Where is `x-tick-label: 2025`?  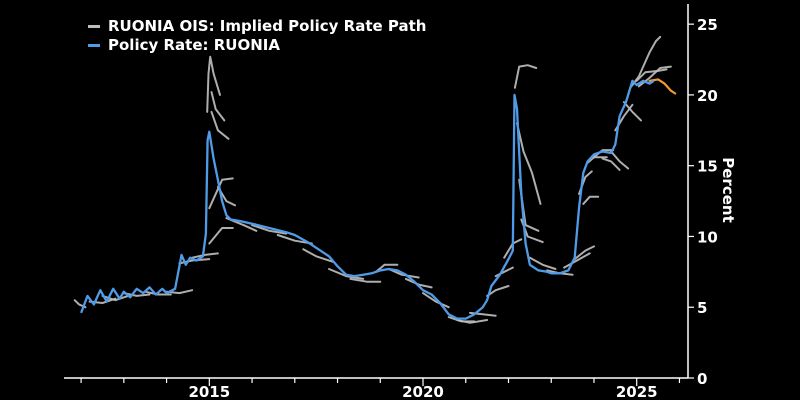
x-tick-label: 2025 is located at coordinates (637, 391).